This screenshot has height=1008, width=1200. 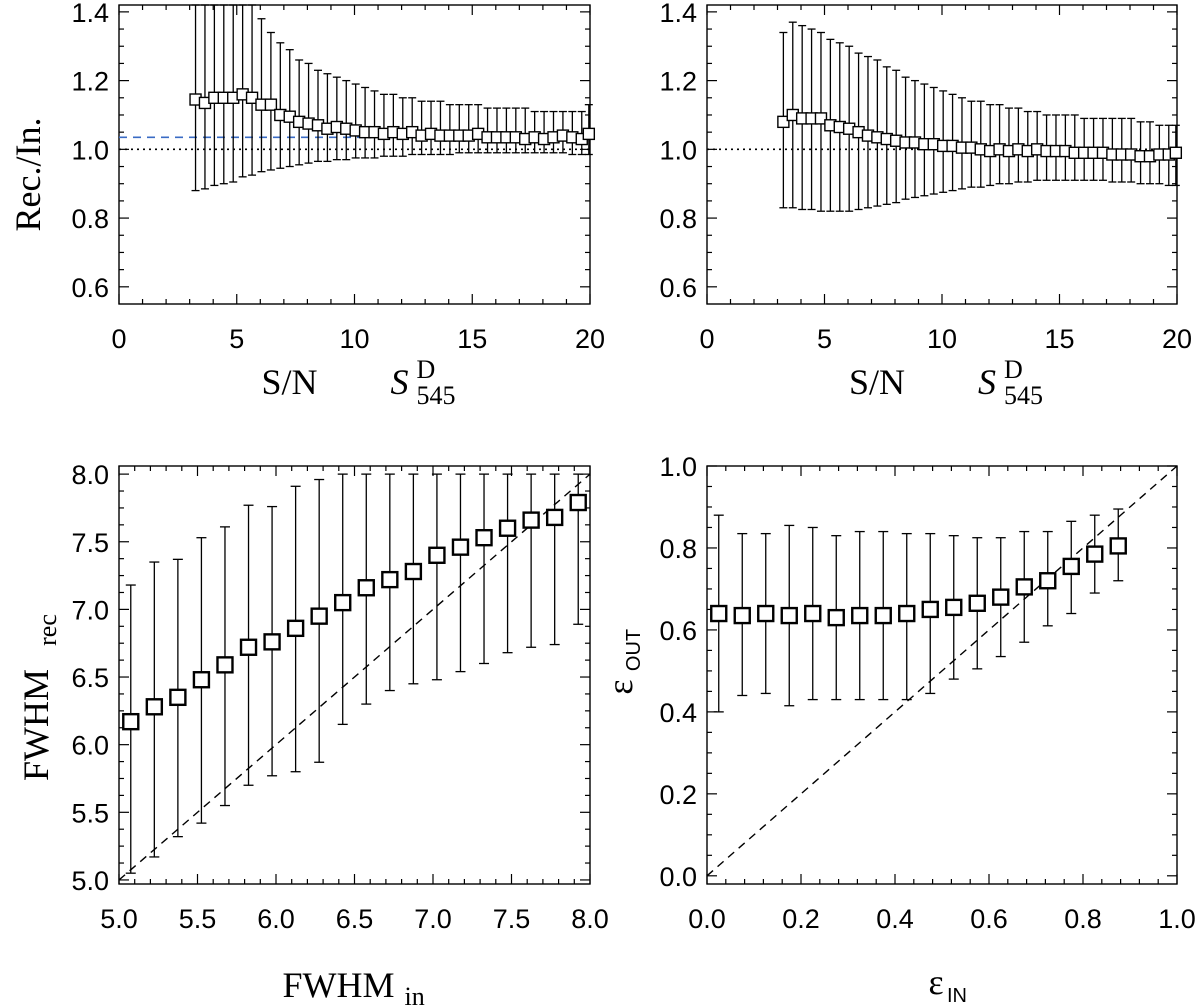 I want to click on y-tick-label: 6.5, so click(x=90, y=678).